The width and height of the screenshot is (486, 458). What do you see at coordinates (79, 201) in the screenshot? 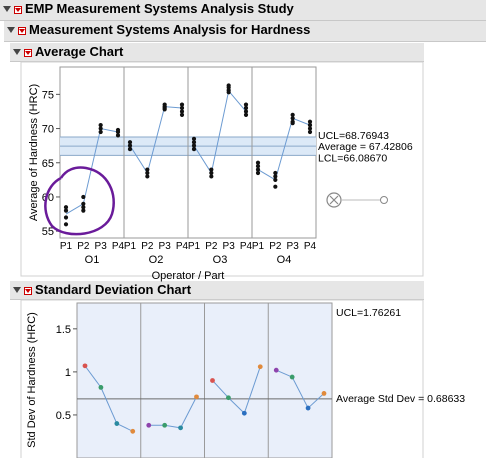
I see `annotation-circle` at bounding box center [79, 201].